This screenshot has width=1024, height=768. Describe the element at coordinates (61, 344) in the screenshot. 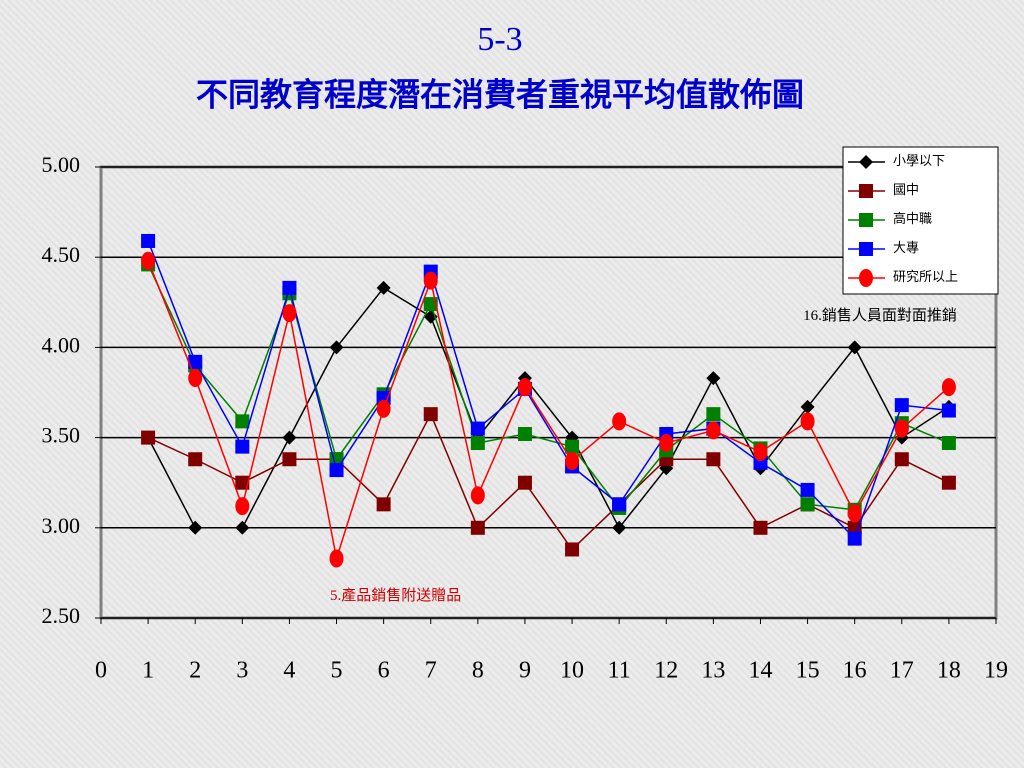

I see `y-tick-label: 4.00` at that location.